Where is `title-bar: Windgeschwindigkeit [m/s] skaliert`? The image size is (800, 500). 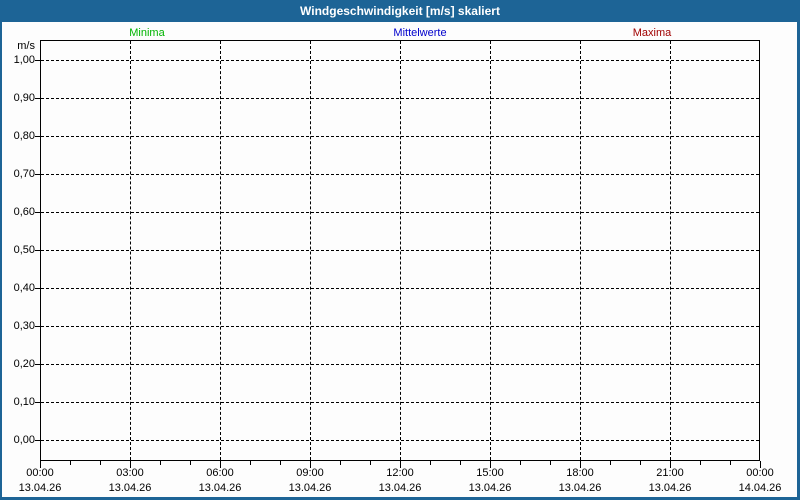 title-bar: Windgeschwindigkeit [m/s] skaliert is located at coordinates (399, 12).